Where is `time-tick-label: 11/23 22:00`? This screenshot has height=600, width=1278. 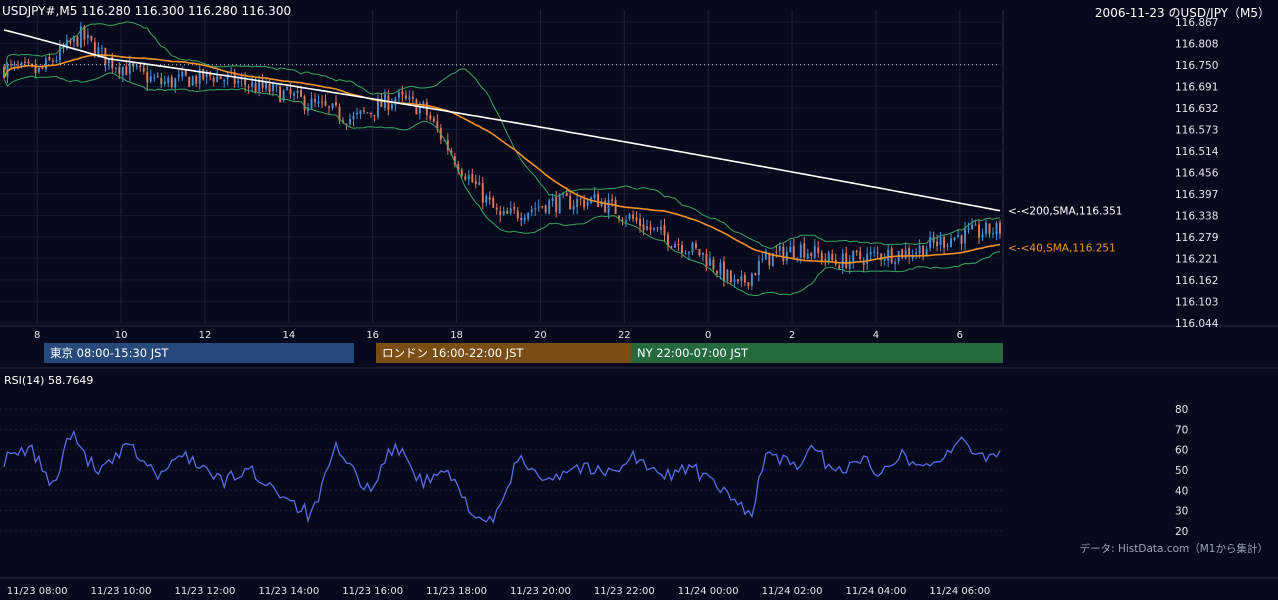 time-tick-label: 11/23 22:00 is located at coordinates (624, 591).